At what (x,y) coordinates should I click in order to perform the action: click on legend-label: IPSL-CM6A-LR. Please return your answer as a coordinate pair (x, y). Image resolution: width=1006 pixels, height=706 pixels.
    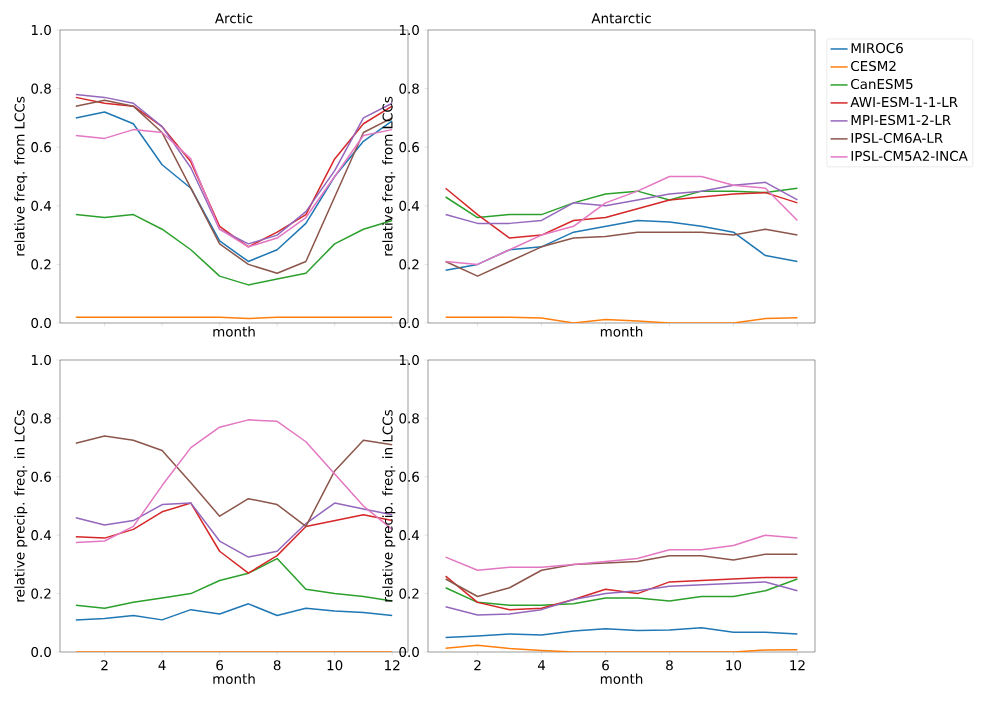
    Looking at the image, I should click on (897, 138).